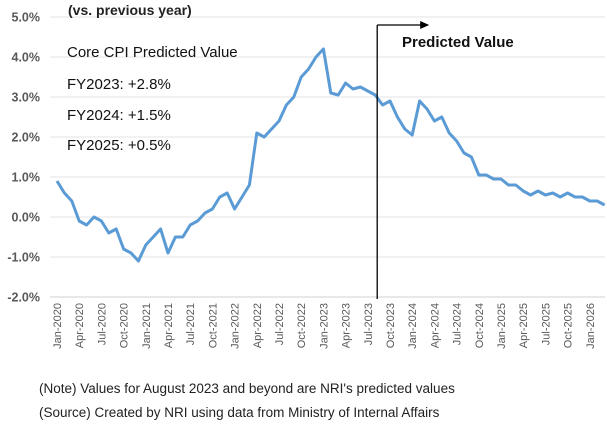  Describe the element at coordinates (152, 52) in the screenshot. I see `annotation-heading: Core CPI Predicted Value` at that location.